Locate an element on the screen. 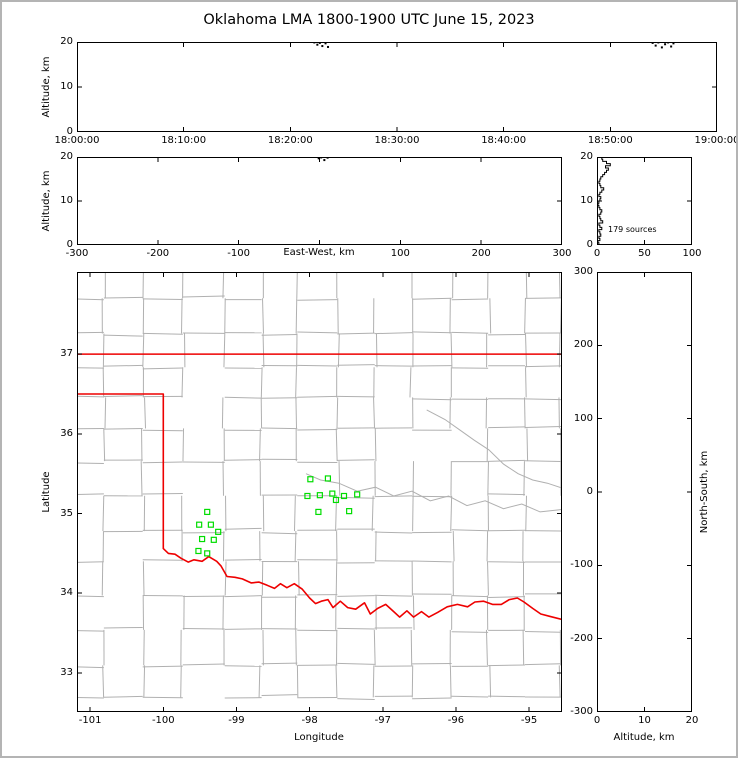  panel-frame is located at coordinates (644, 201).